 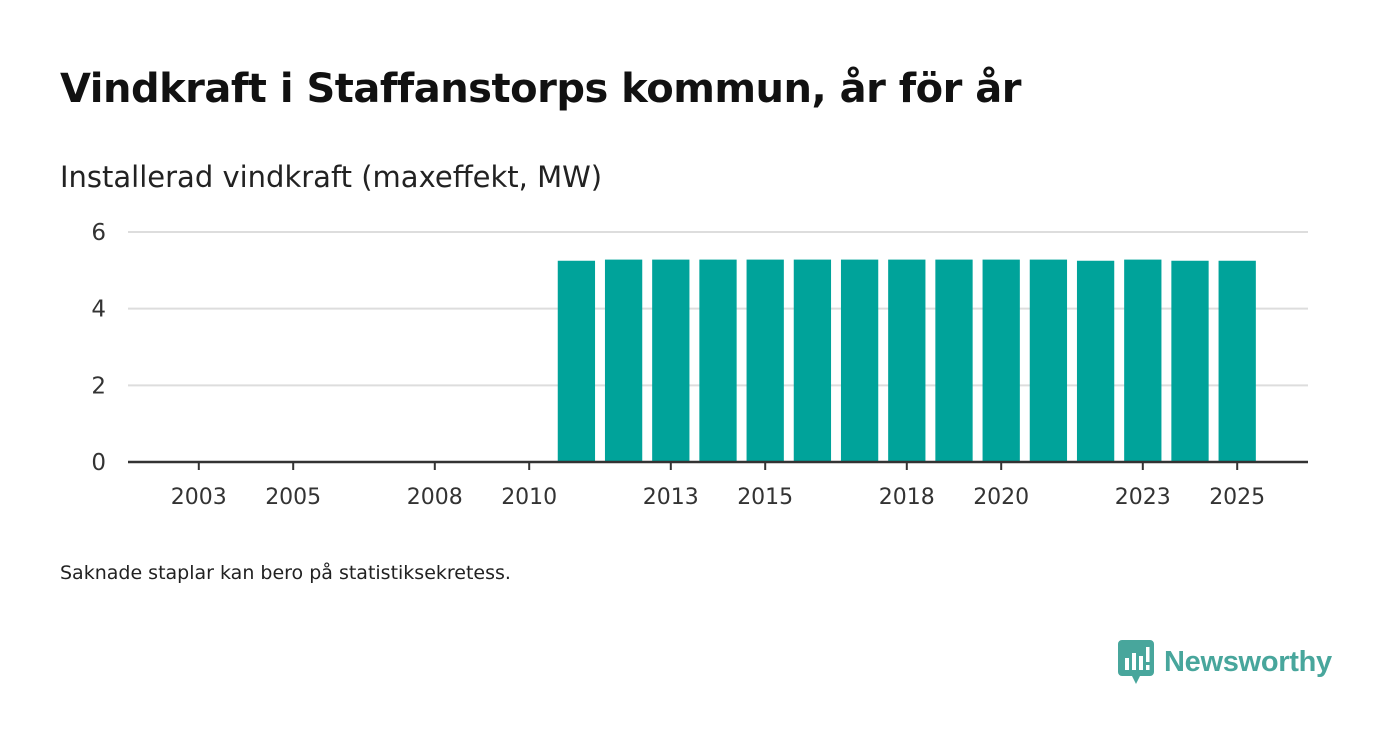 What do you see at coordinates (954, 360) in the screenshot?
I see `bar-2019` at bounding box center [954, 360].